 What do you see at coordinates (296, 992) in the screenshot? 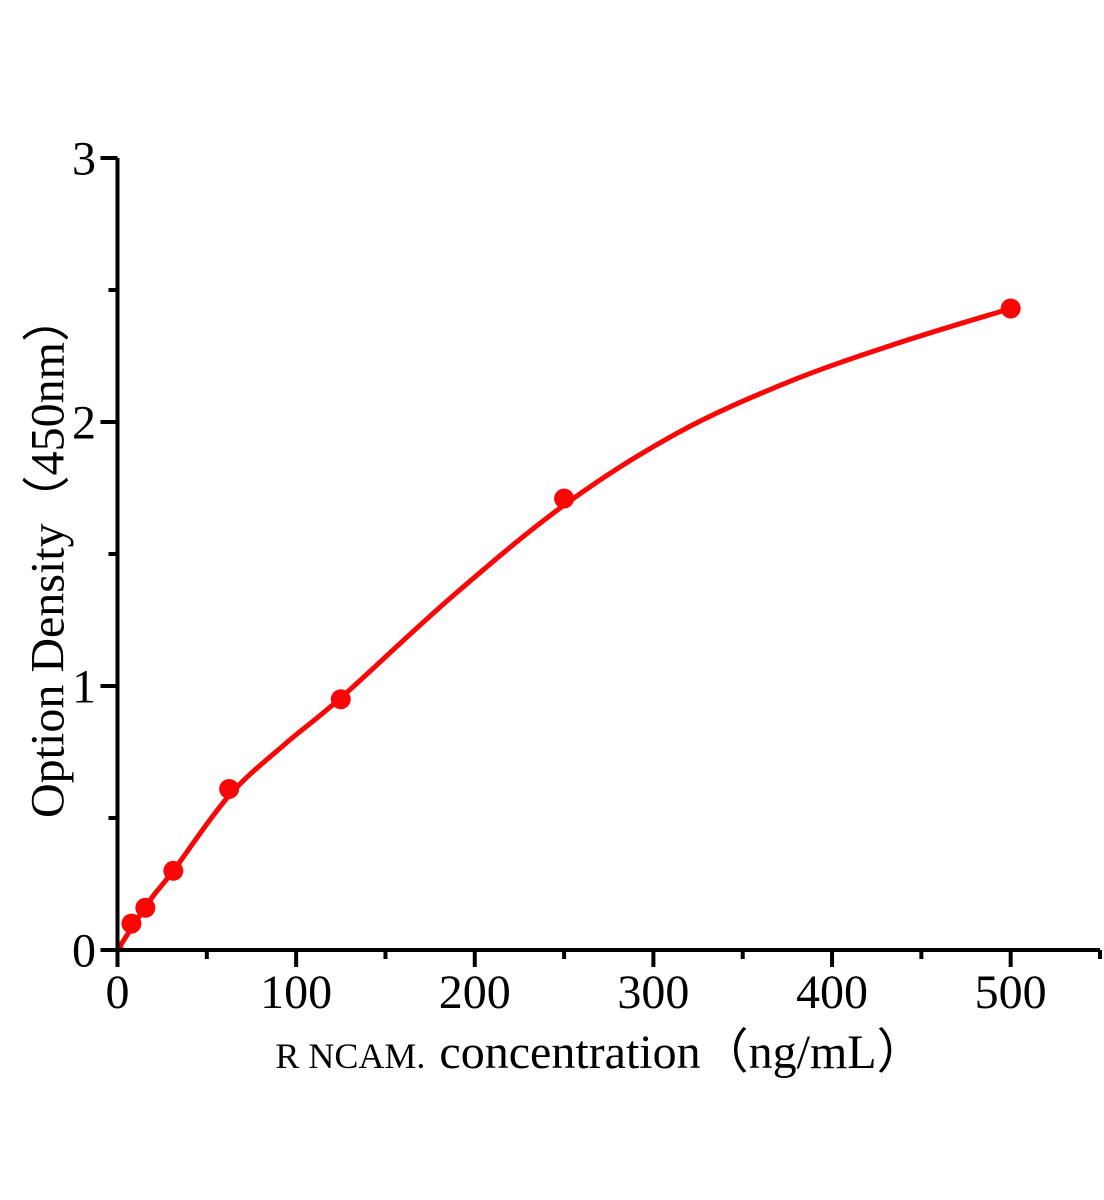
I see `x-tick-label: 100` at bounding box center [296, 992].